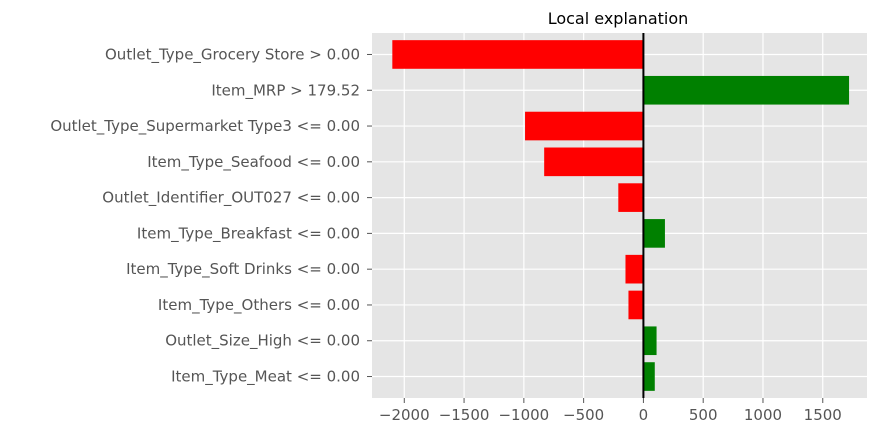 This screenshot has width=877, height=443. Describe the element at coordinates (253, 162) in the screenshot. I see `y-tick-label: Item_Type_Seafood <= 0.00` at that location.